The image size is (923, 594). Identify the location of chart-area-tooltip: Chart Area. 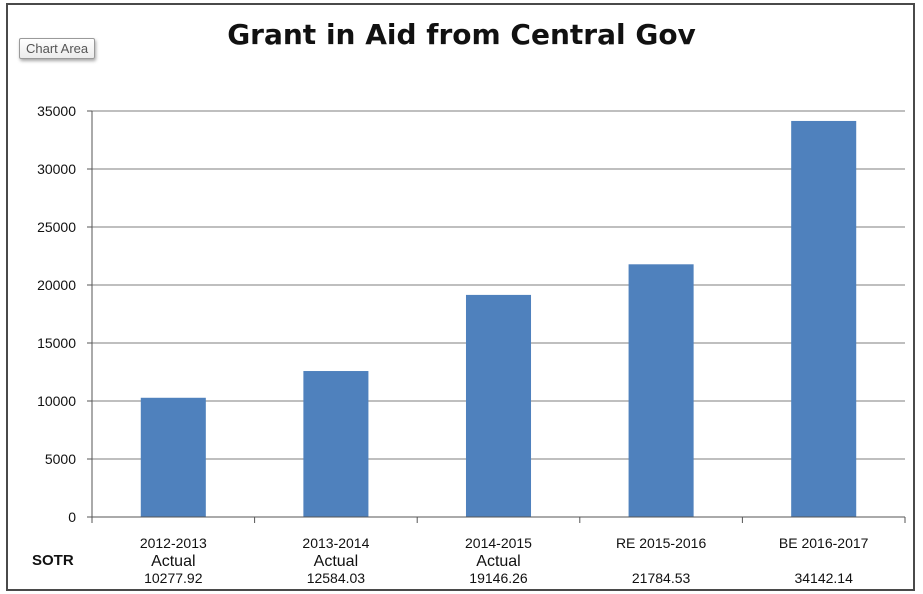
(57, 48).